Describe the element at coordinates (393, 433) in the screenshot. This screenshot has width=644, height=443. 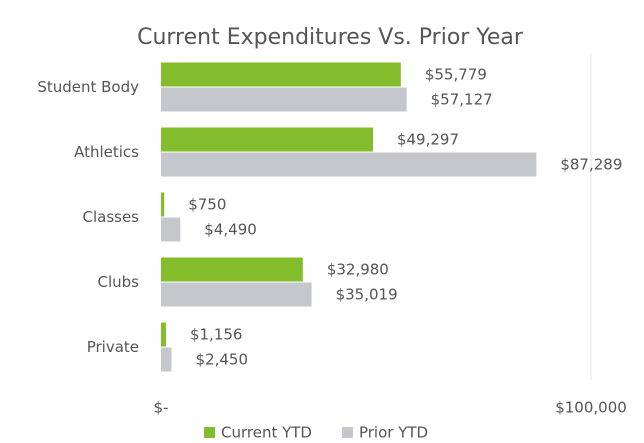
I see `legend-label: Prior YTD` at that location.